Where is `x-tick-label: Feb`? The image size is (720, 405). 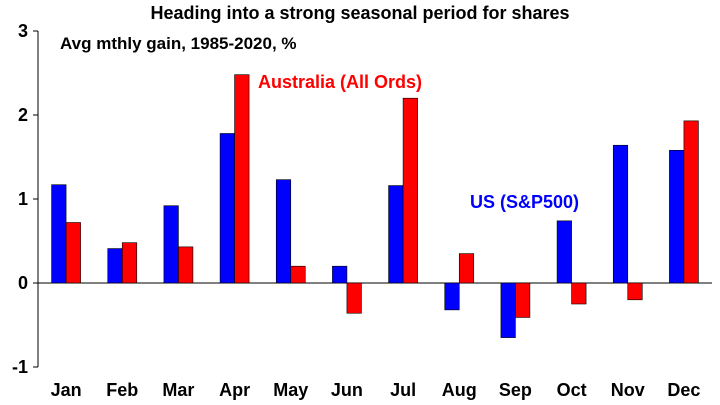
x-tick-label: Feb is located at coordinates (122, 390).